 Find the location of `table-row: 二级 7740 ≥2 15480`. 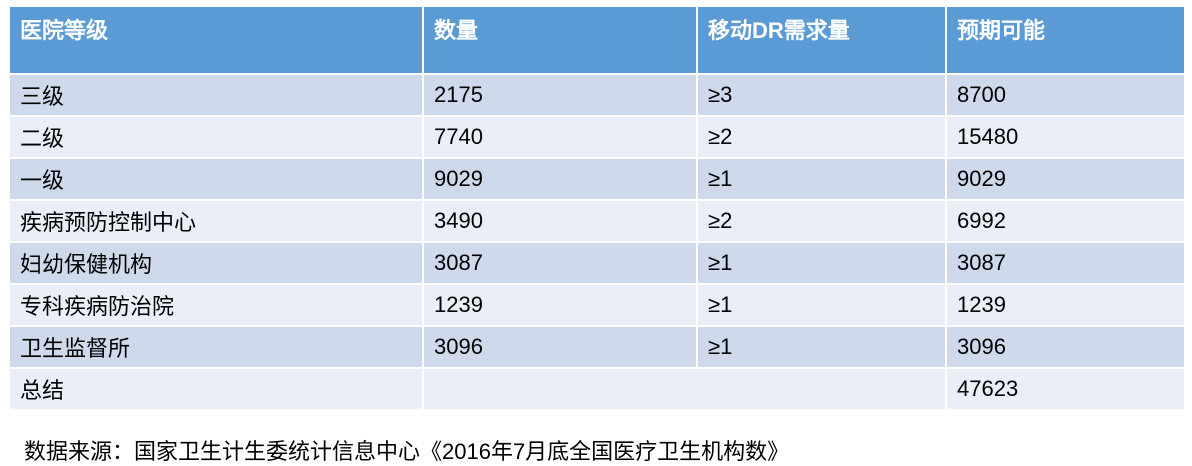

table-row: 二级 7740 ≥2 15480 is located at coordinates (597, 137).